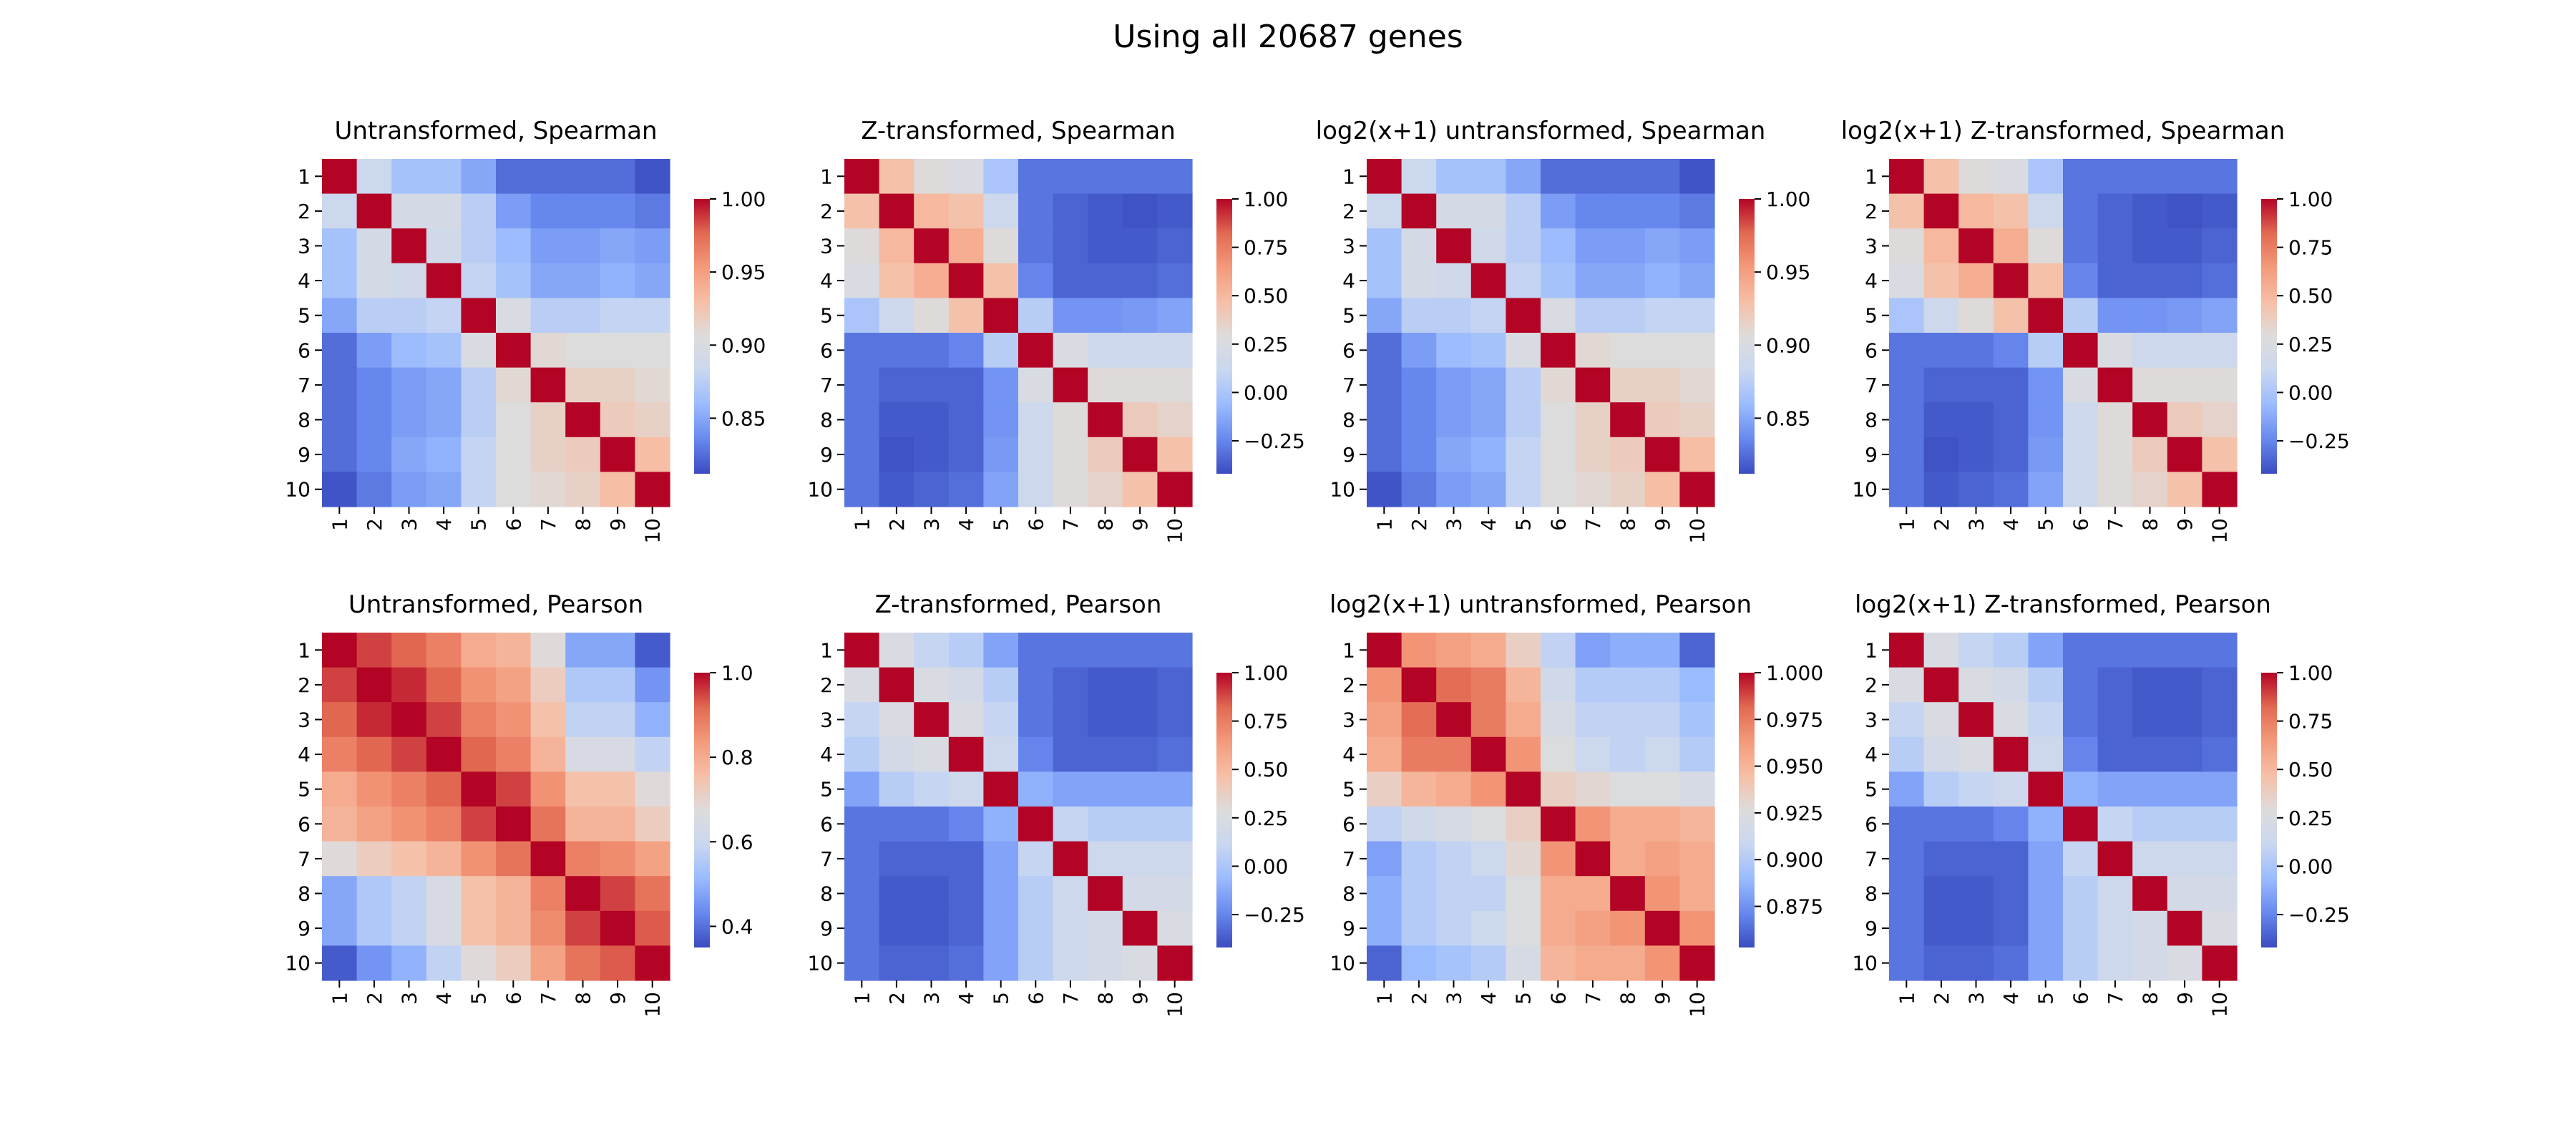 The height and width of the screenshot is (1145, 2576). I want to click on col-tick-label: 1, so click(1384, 998).